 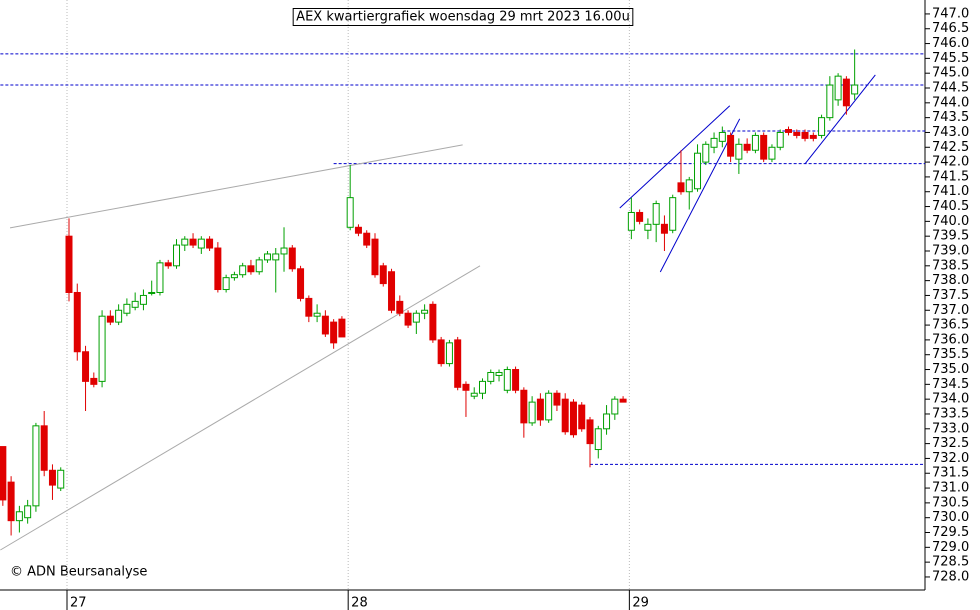 What do you see at coordinates (359, 603) in the screenshot?
I see `x-tick-label: 28` at bounding box center [359, 603].